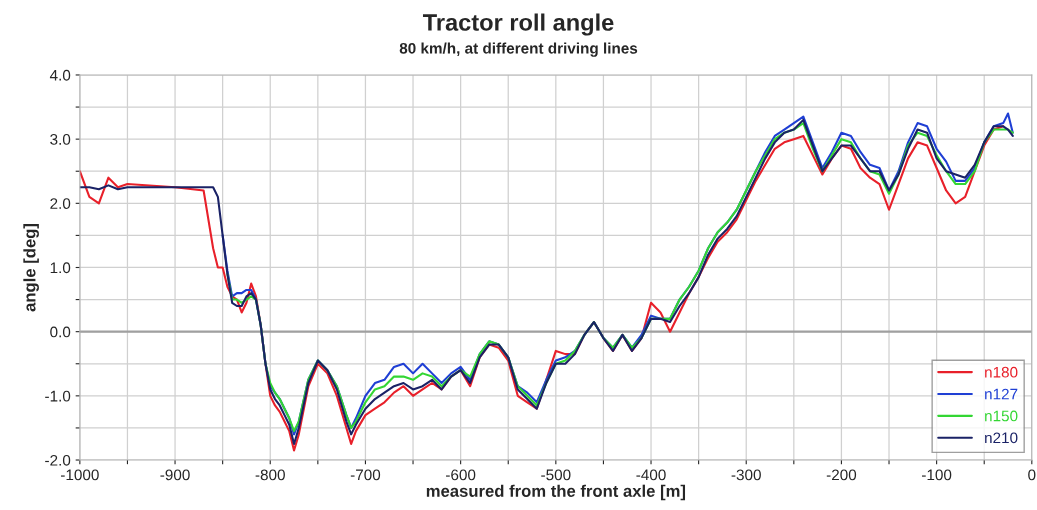 The width and height of the screenshot is (1037, 510). What do you see at coordinates (1001, 394) in the screenshot?
I see `legend-label: n127` at bounding box center [1001, 394].